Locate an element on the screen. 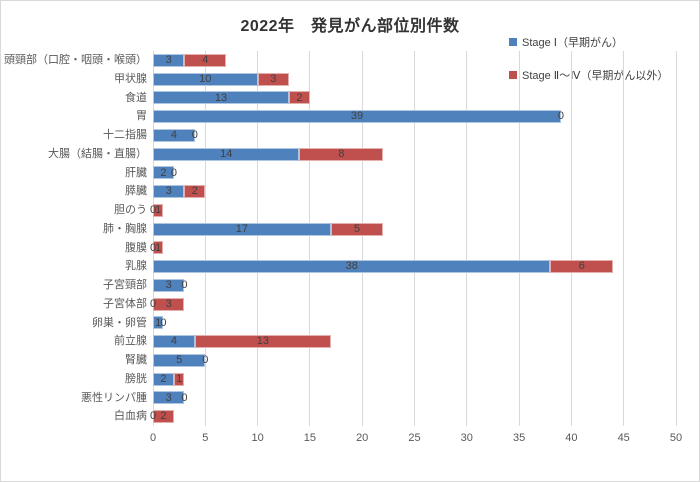 The width and height of the screenshot is (700, 482). chart-row: 食道 13 2 is located at coordinates (400, 98).